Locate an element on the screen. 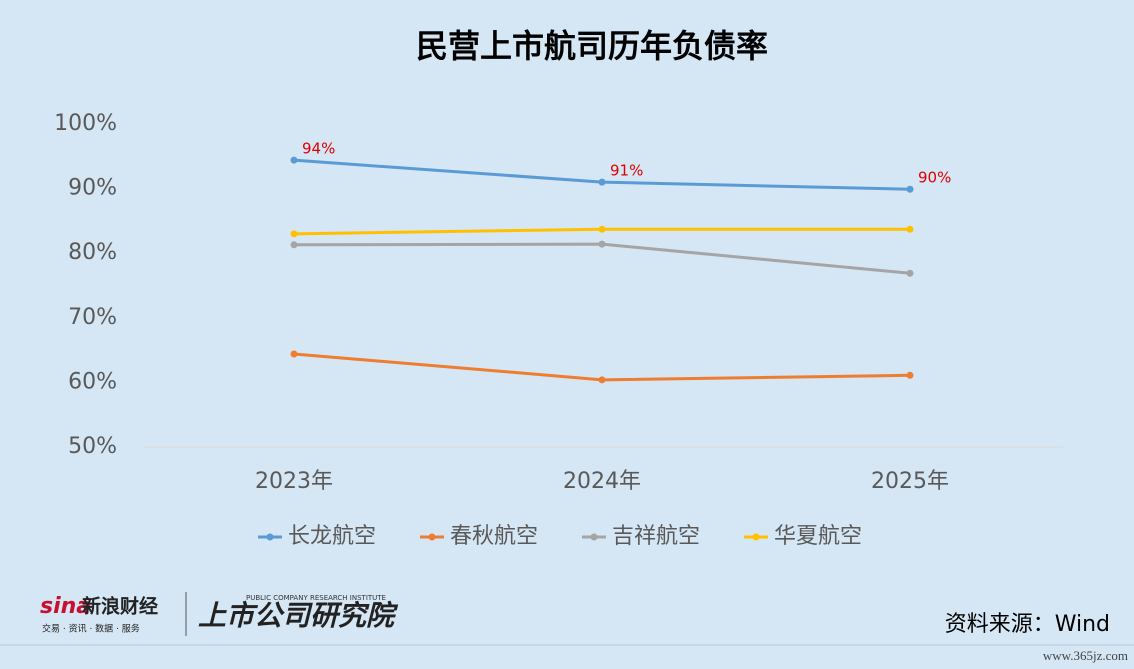 This screenshot has height=669, width=1134. source: 资料来源：Wind is located at coordinates (1027, 624).